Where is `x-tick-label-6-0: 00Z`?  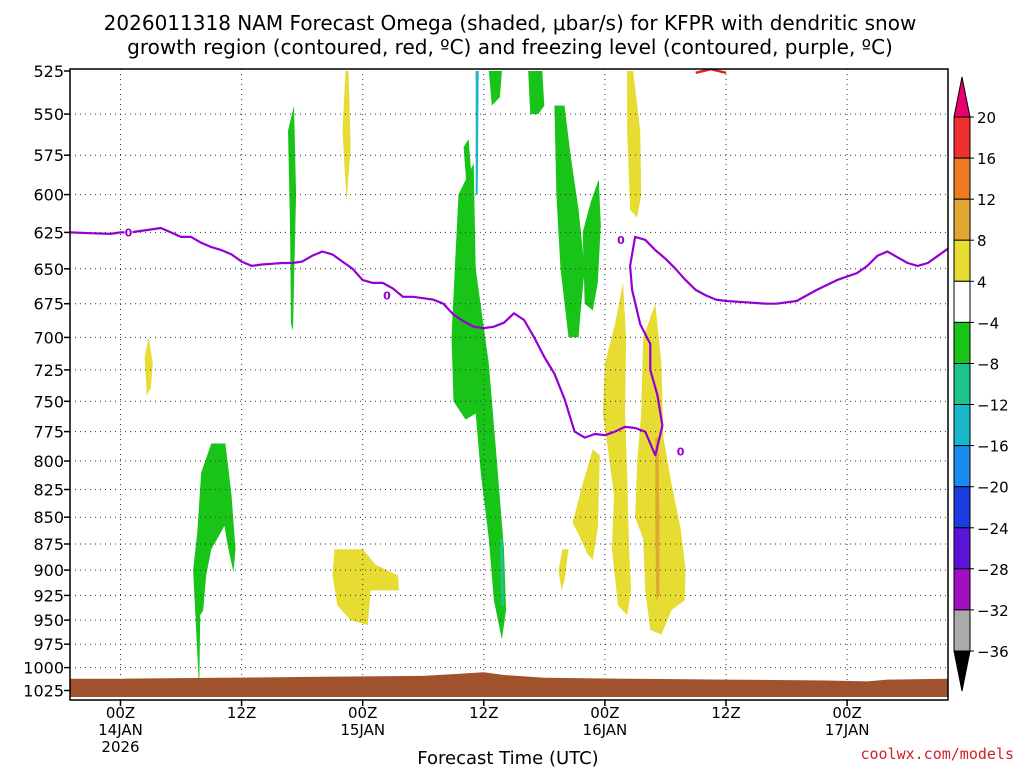
x-tick-label-6-0: 00Z is located at coordinates (846, 713).